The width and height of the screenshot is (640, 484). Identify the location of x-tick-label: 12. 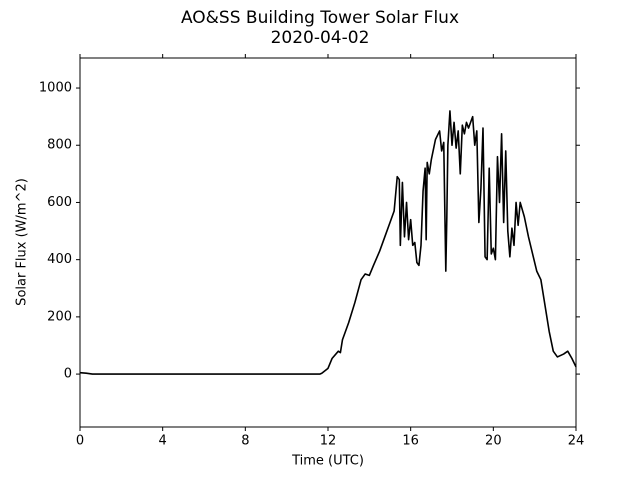
(328, 441).